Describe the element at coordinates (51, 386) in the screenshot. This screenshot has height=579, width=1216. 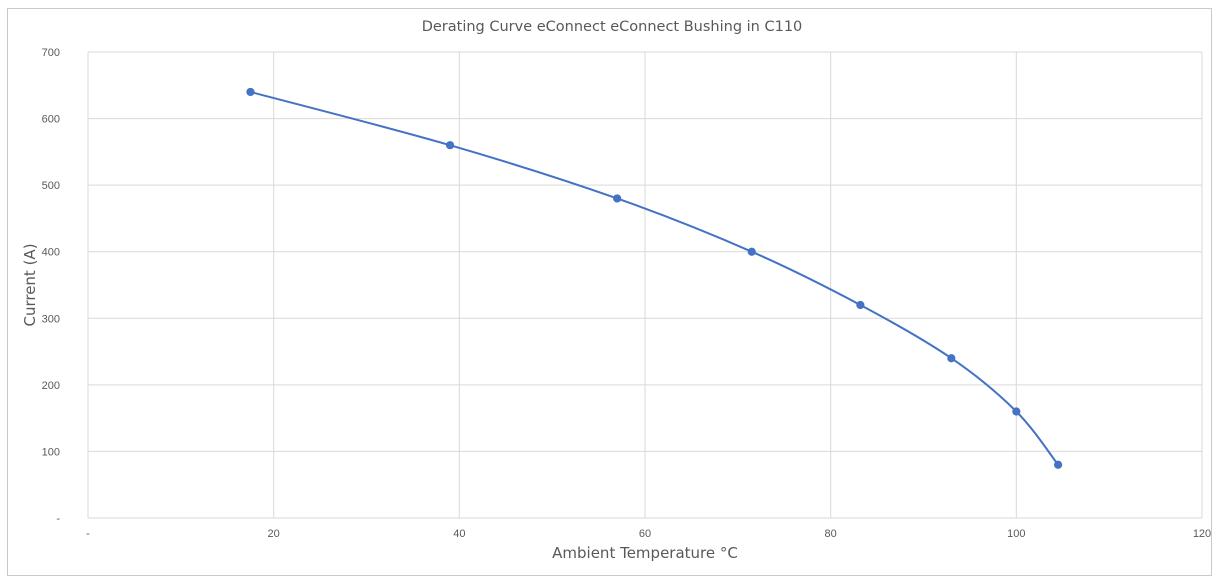
I see `y-tick-label: 200` at that location.